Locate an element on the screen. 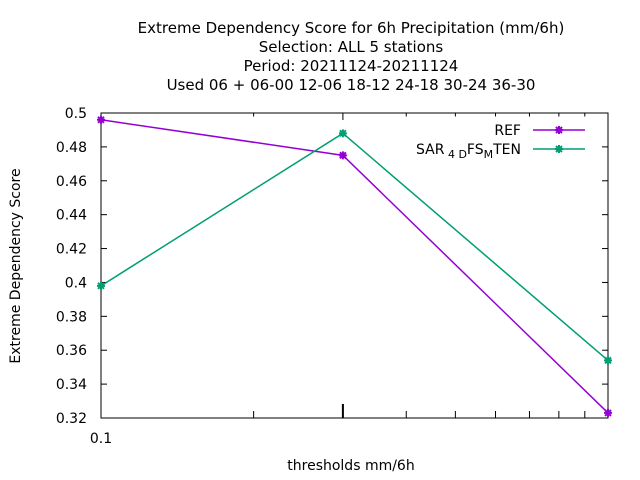  x-axis-label: thresholds mm/6h is located at coordinates (350, 466).